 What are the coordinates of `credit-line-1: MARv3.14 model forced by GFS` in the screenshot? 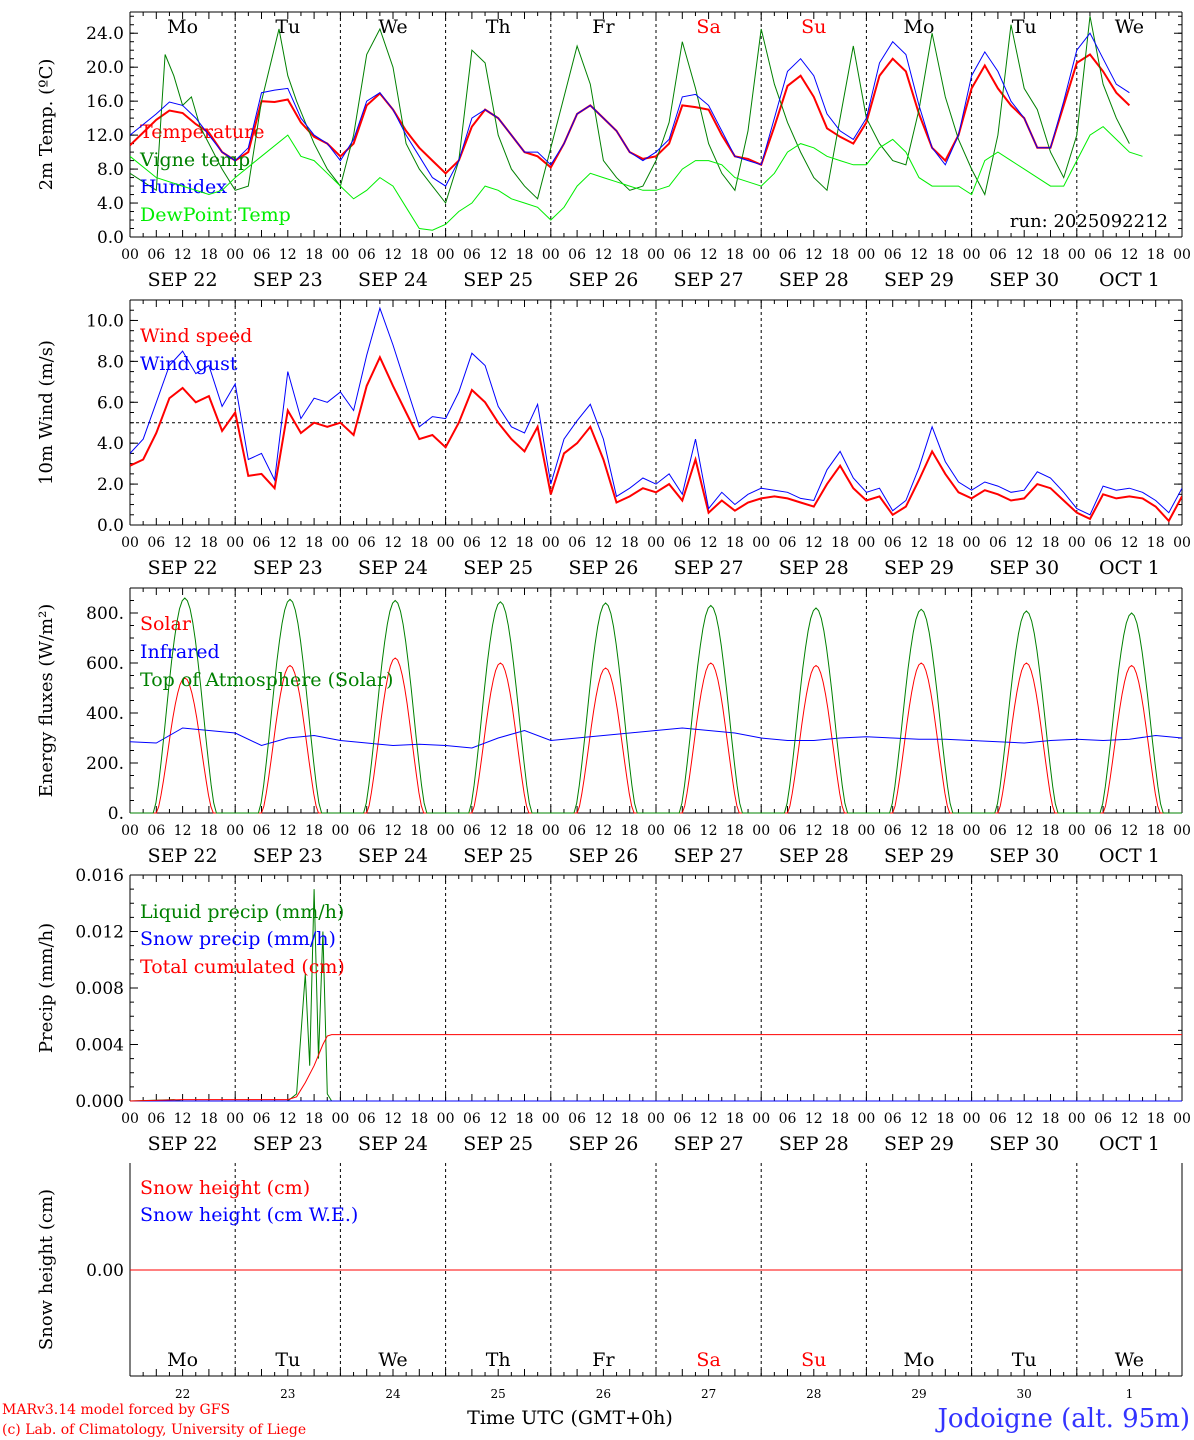 It's located at (116, 1410).